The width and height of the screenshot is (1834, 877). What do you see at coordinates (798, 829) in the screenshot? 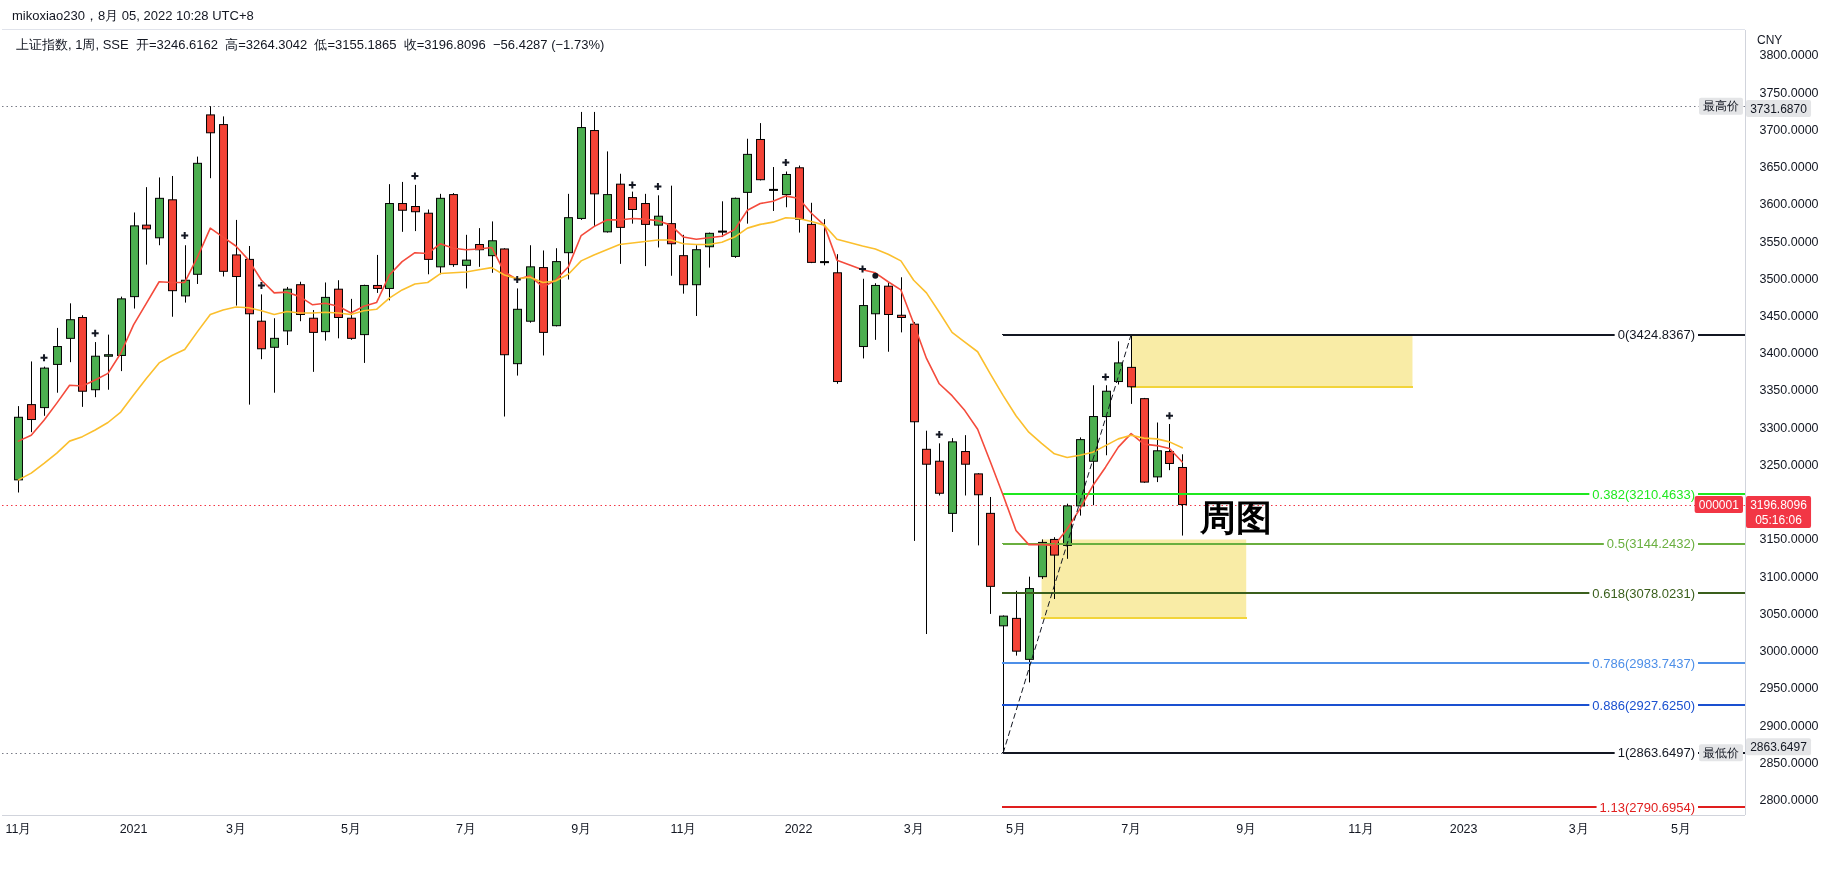
I see `x-tick-label: 2022` at bounding box center [798, 829].